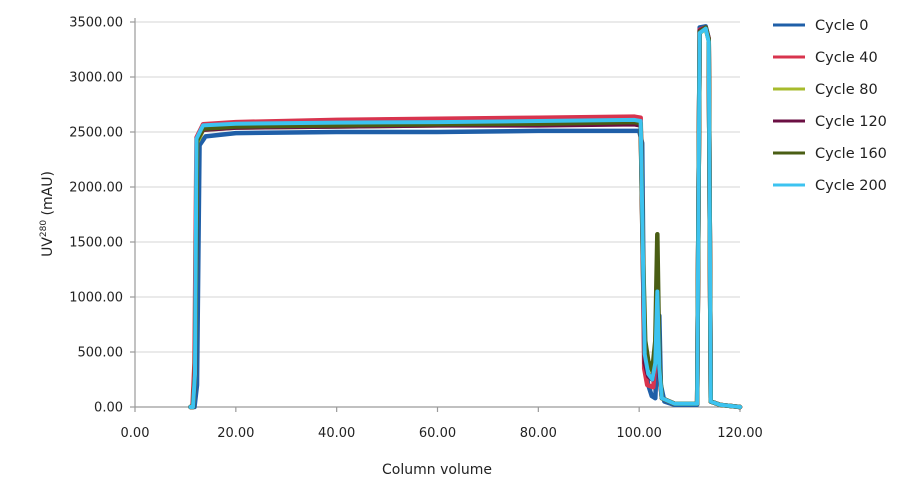 This screenshot has height=486, width=899. What do you see at coordinates (851, 122) in the screenshot?
I see `legend-label: Cycle 120` at bounding box center [851, 122].